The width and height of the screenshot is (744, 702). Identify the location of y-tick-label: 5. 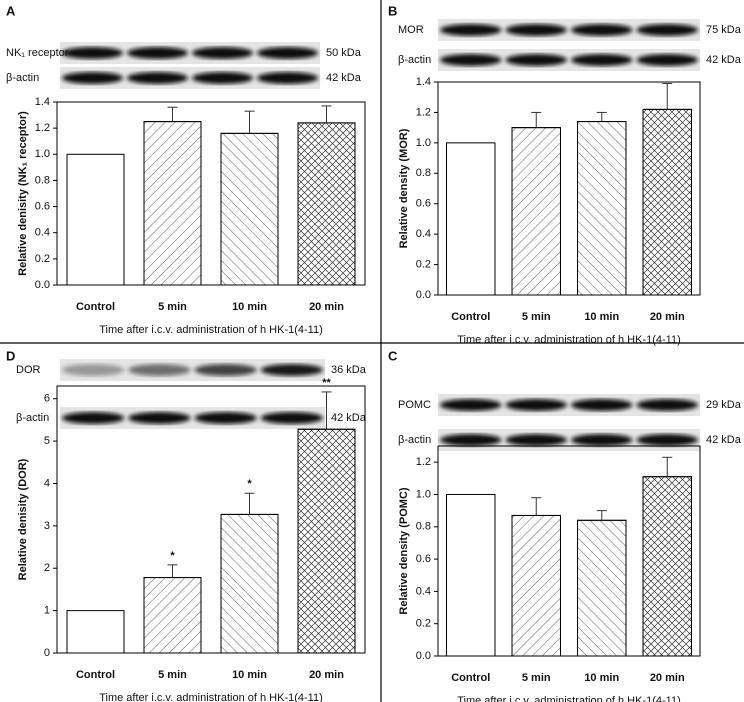
(47, 441).